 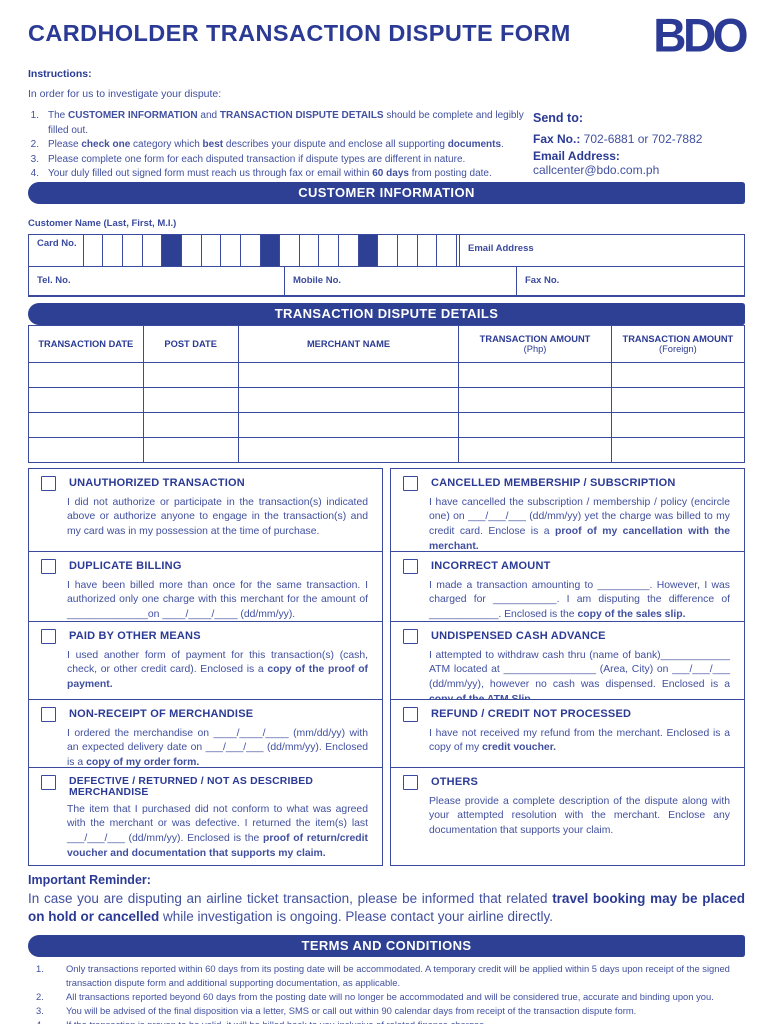 I want to click on table-row, so click(x=387, y=374).